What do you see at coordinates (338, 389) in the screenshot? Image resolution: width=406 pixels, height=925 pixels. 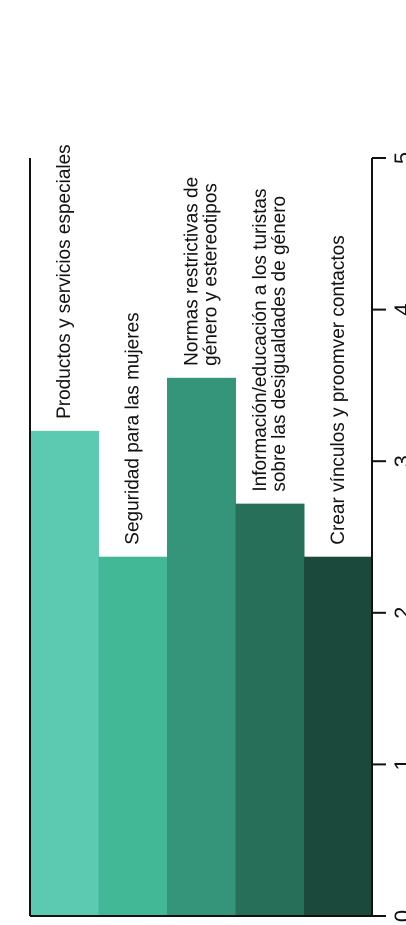 I see `category-label-5: Crear vínculos y proomver contactos` at bounding box center [338, 389].